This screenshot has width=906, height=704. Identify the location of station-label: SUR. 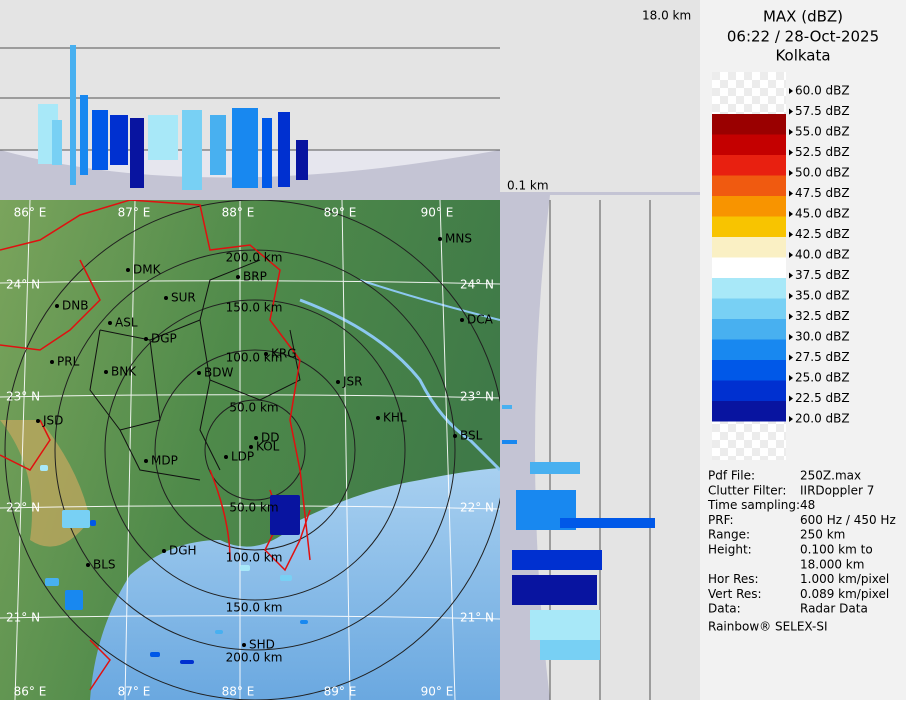
(183, 298).